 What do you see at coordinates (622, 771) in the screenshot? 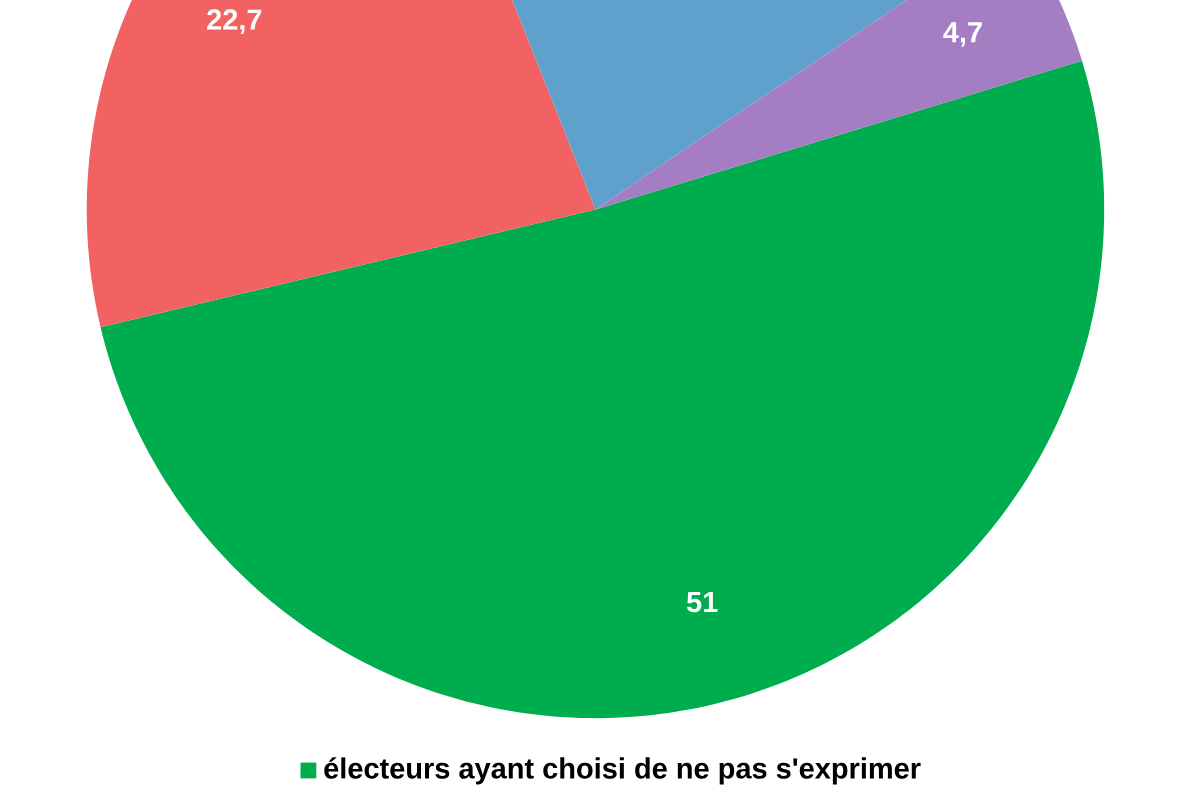
I see `legend-label: électeurs ayant choisi de ne pas s'exprimer` at bounding box center [622, 771].